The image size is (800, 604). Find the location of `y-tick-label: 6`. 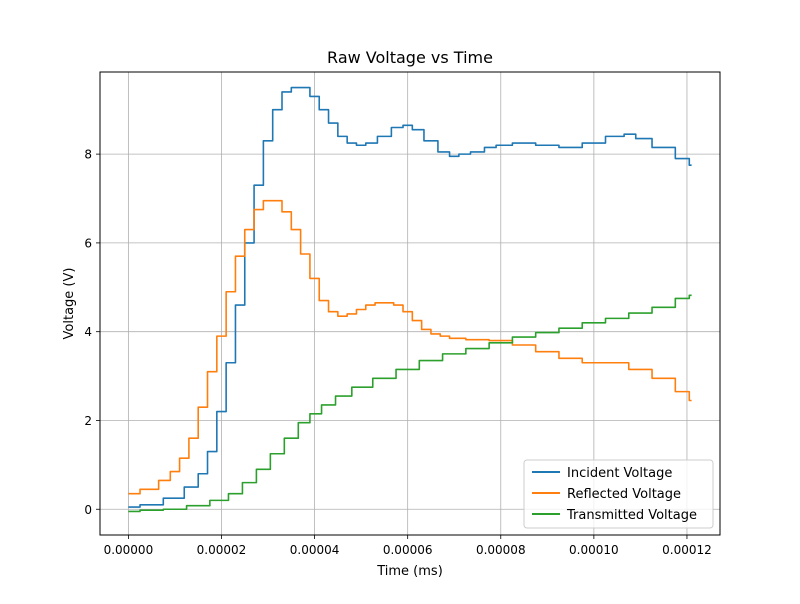

y-tick-label: 6 is located at coordinates (88, 243).